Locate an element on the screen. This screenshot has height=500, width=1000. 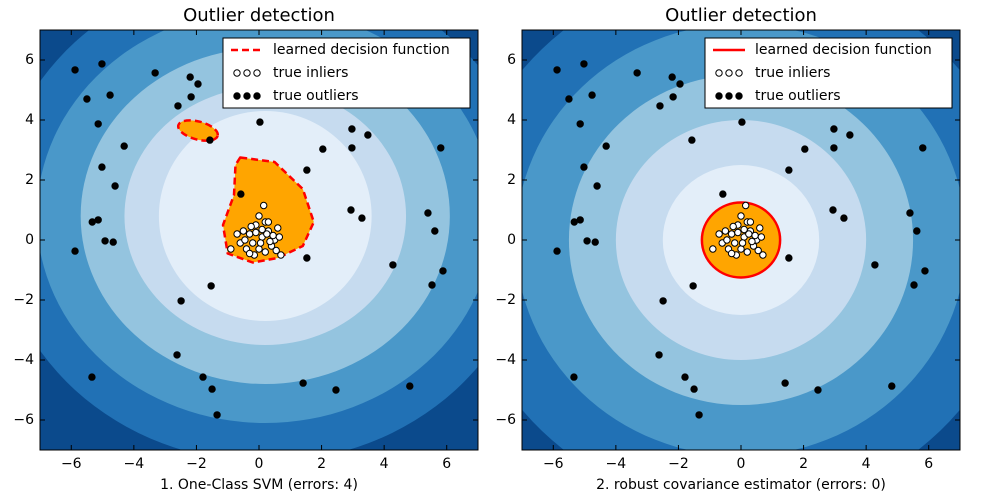
x-tick-label: −2 is located at coordinates (196, 464).